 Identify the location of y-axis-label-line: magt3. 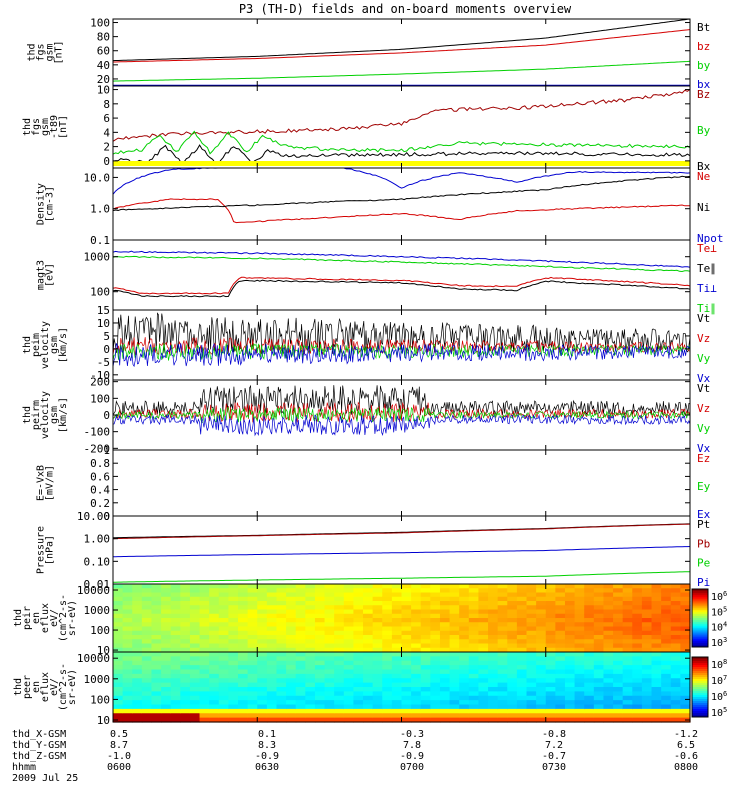
(41, 275).